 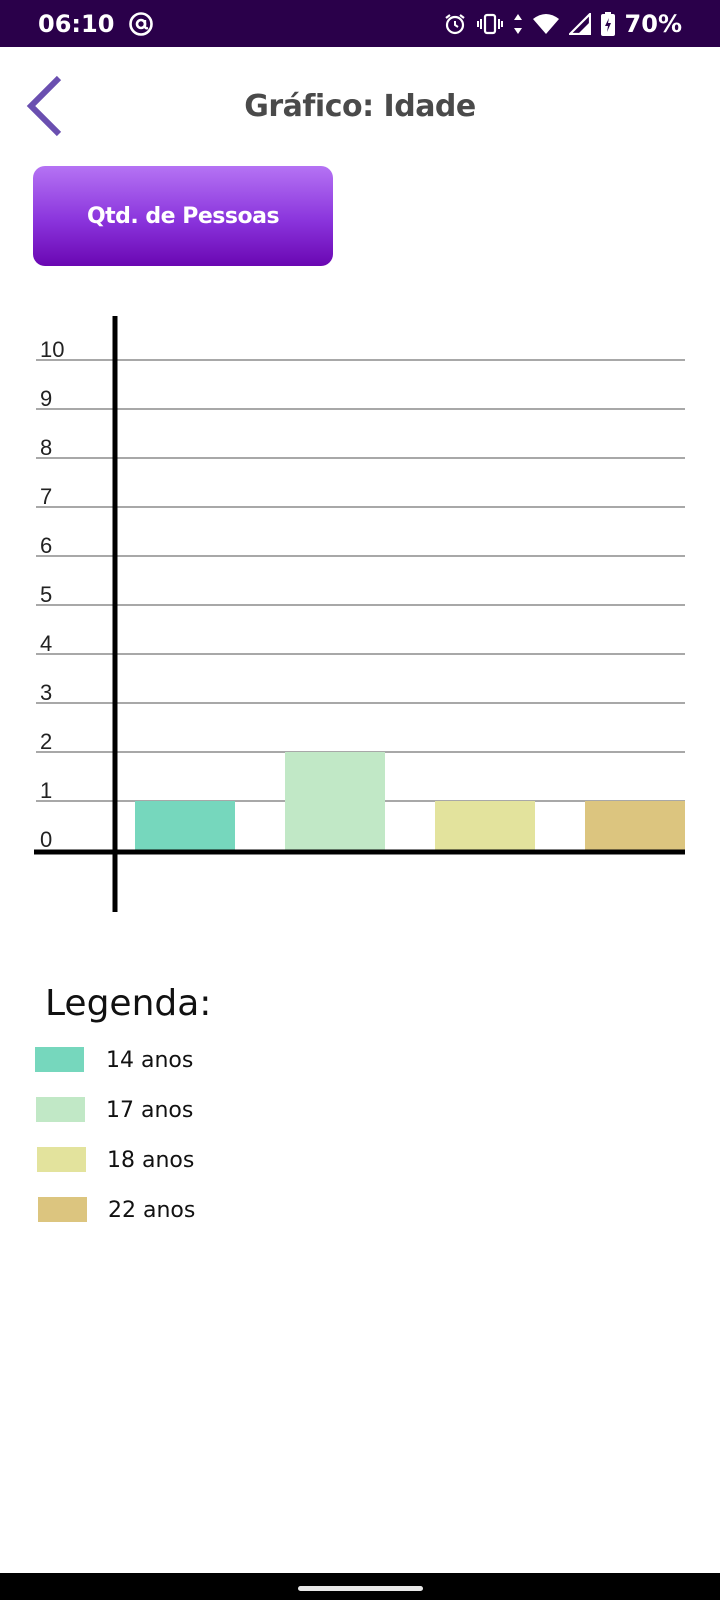 What do you see at coordinates (128, 1003) in the screenshot?
I see `legend-title: Legenda:` at bounding box center [128, 1003].